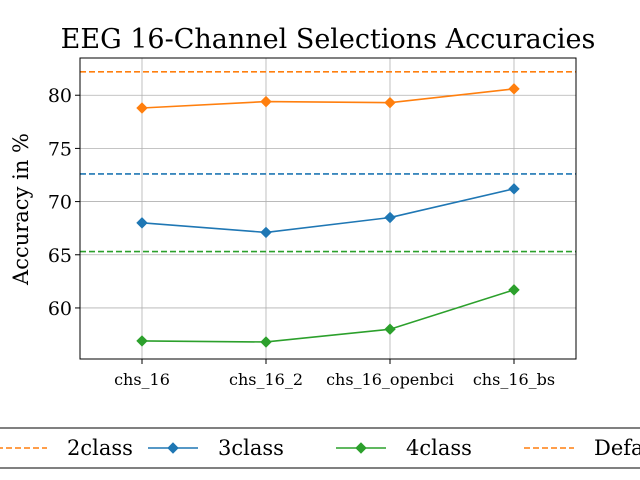 Image resolution: width=640 pixels, height=480 pixels. Describe the element at coordinates (514, 379) in the screenshot. I see `x-tick-label: chs_16_bs` at that location.